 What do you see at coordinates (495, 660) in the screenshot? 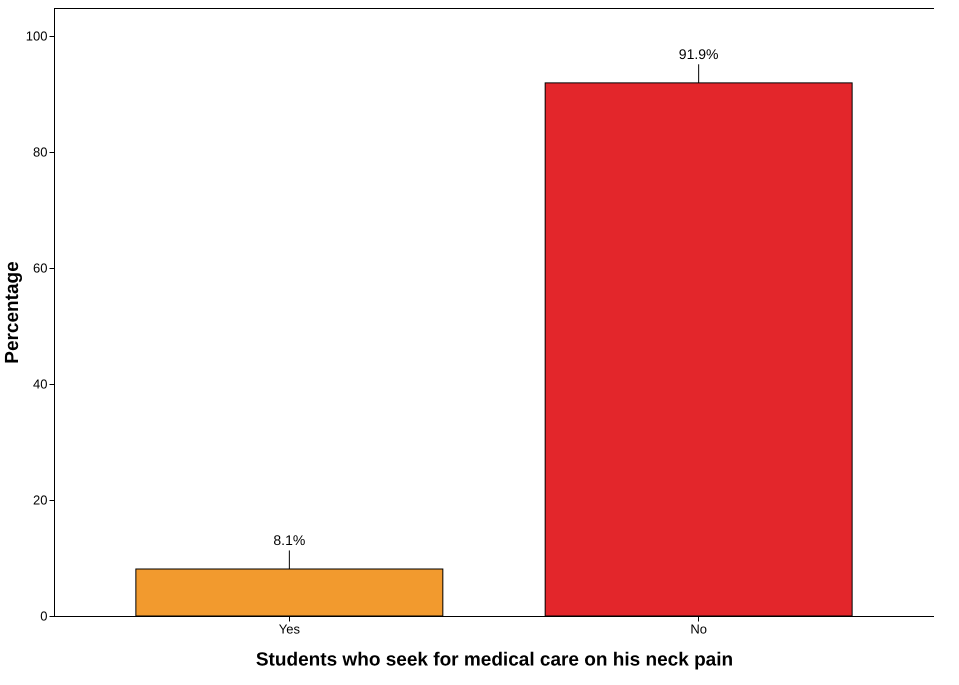
I see `x-axis-title: Students who seek for medical care on his neck pain` at bounding box center [495, 660].